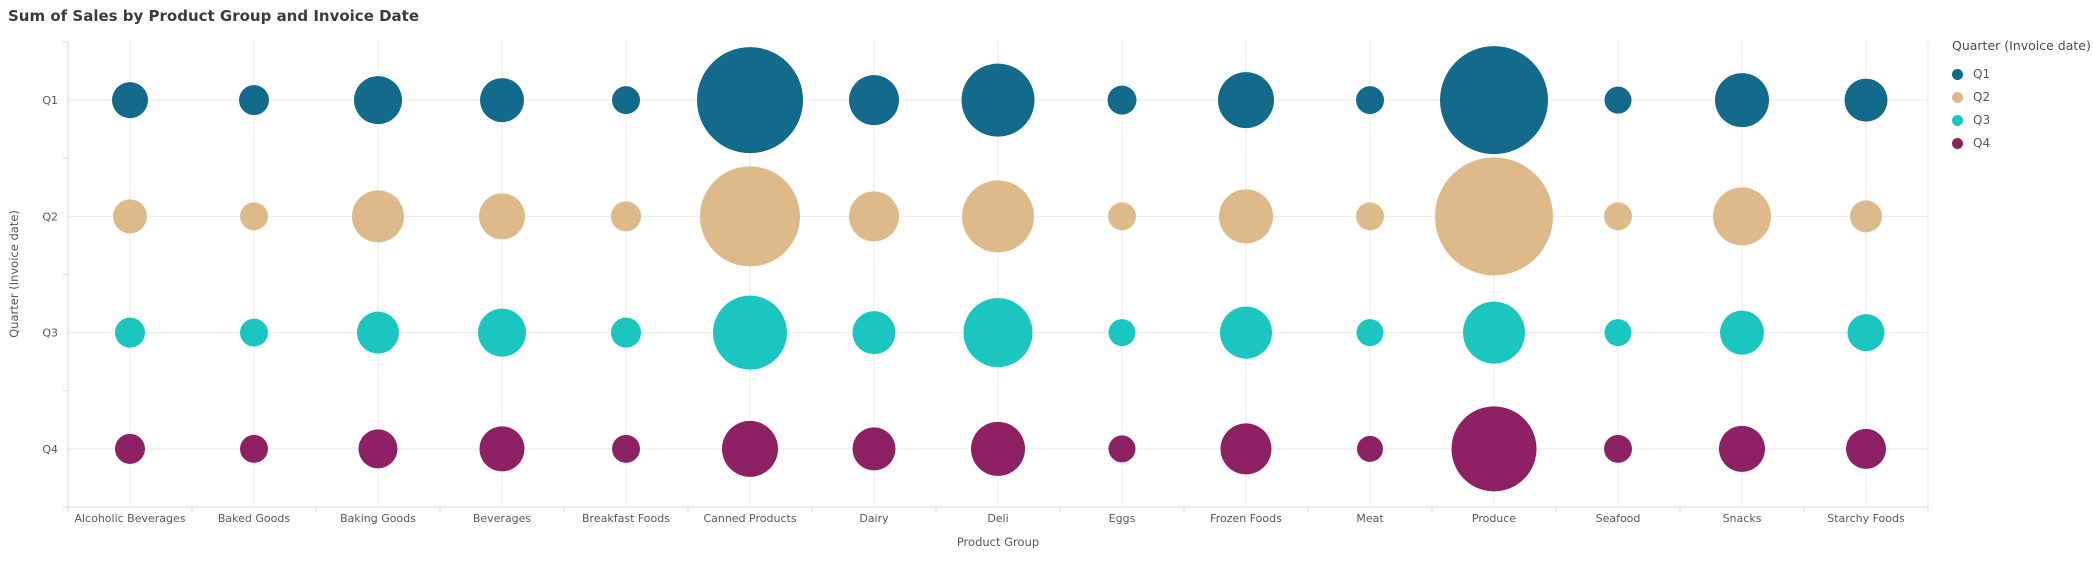 This screenshot has width=2093, height=565. I want to click on legend-label: Q2, so click(1982, 97).